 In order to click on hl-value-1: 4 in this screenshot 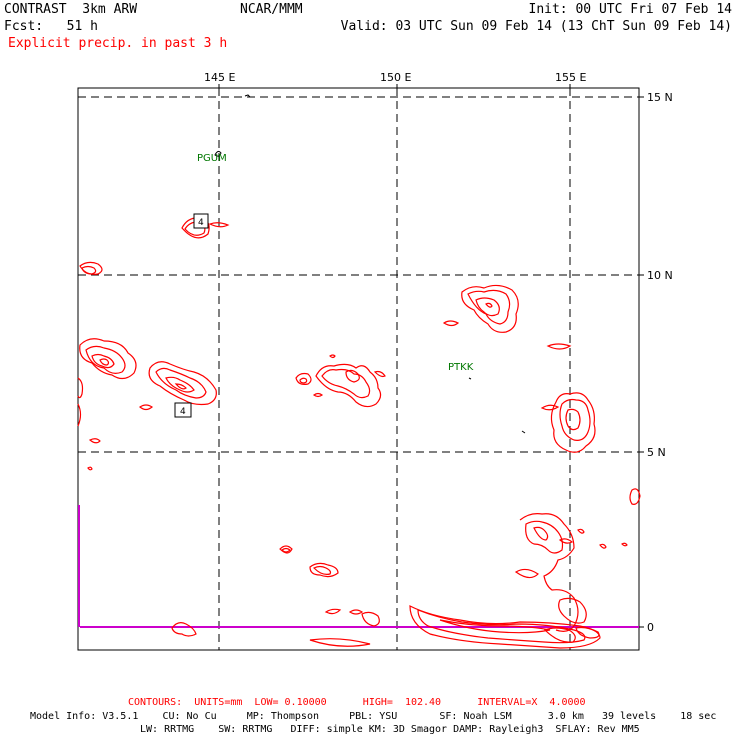, I will do `click(201, 223)`.